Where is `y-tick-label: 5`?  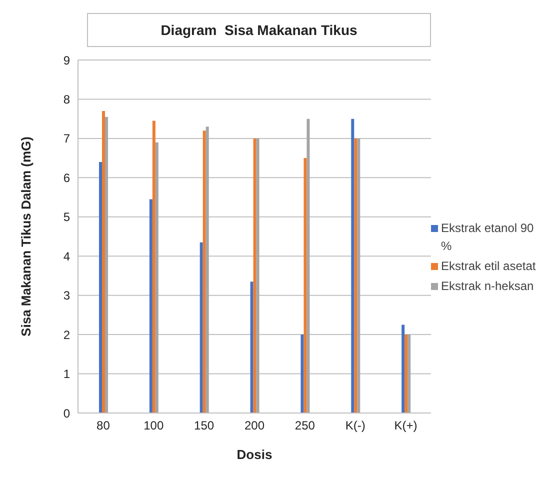
y-tick-label: 5 is located at coordinates (66, 217).